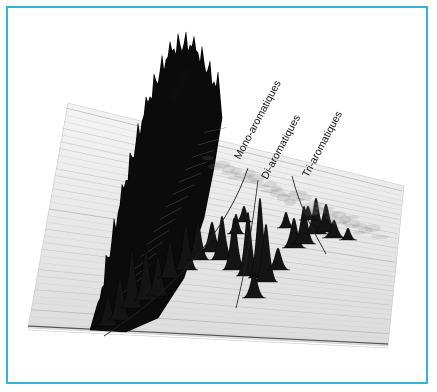 Image resolution: width=437 pixels, height=392 pixels. I want to click on zone-line-tri, so click(309, 215).